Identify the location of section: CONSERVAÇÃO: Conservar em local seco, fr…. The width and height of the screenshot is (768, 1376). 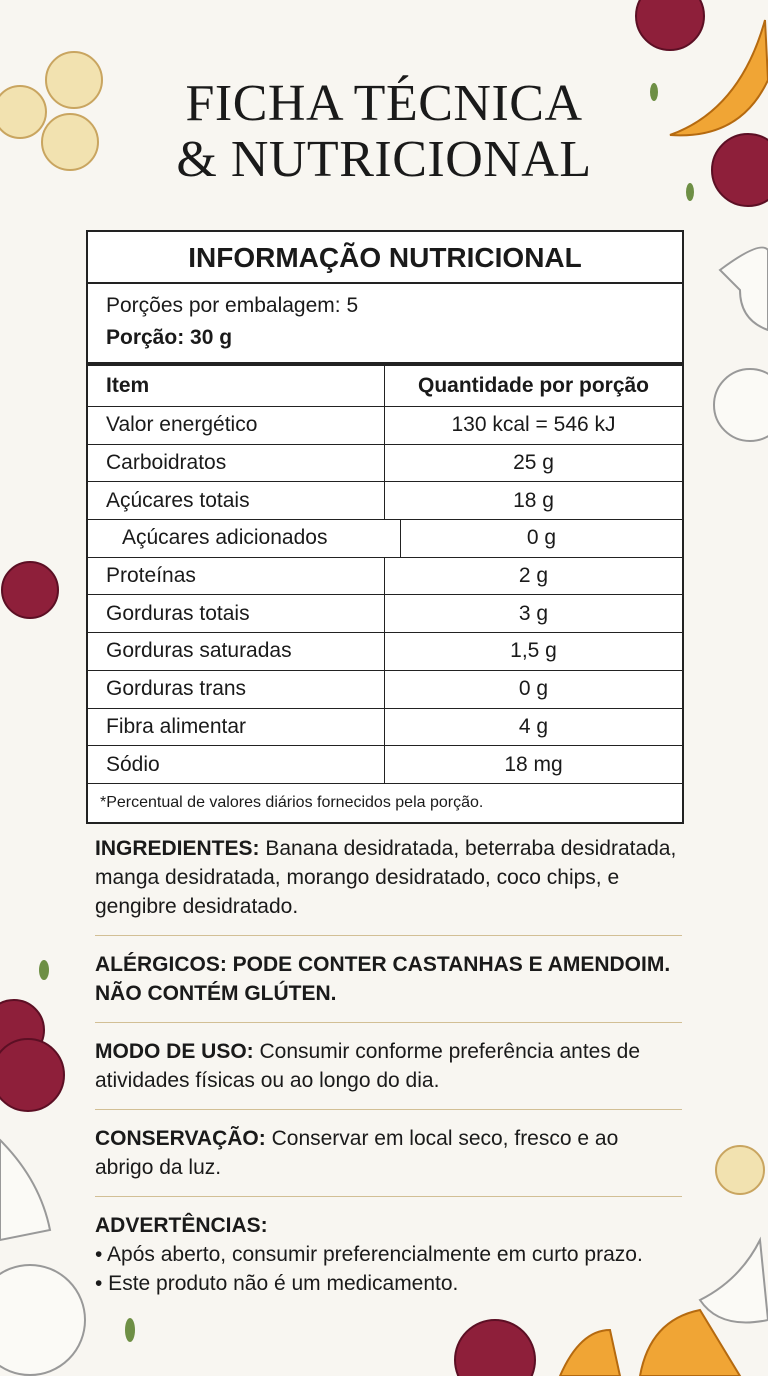
(388, 1160).